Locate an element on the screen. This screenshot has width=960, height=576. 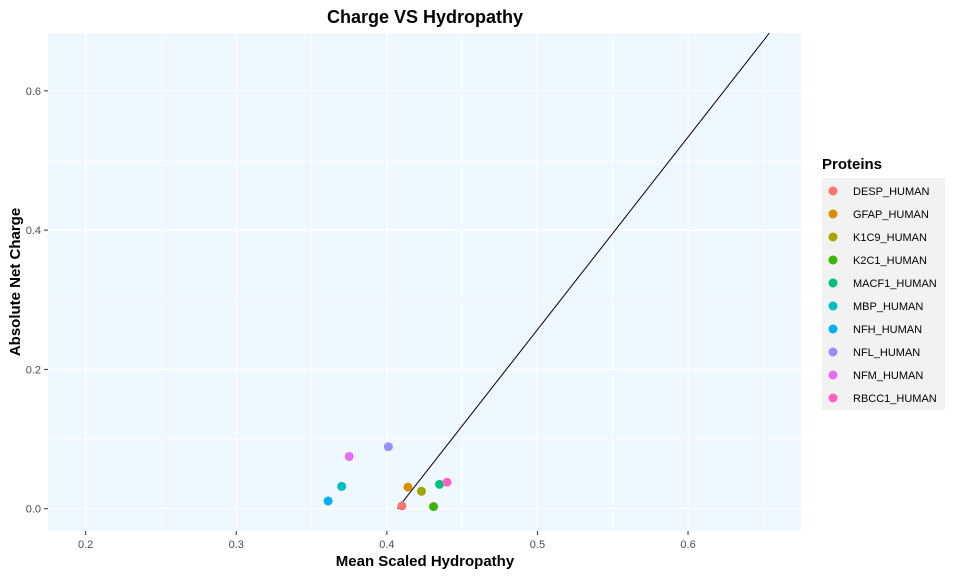
x-tick-label: 0.6 is located at coordinates (687, 545).